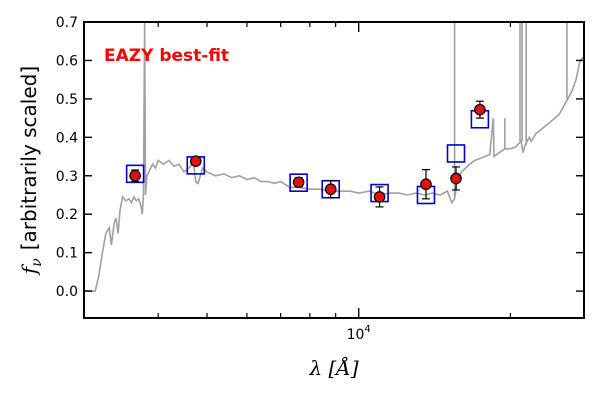 The height and width of the screenshot is (400, 600). I want to click on y-tick-label-1: 0.1, so click(67, 254).